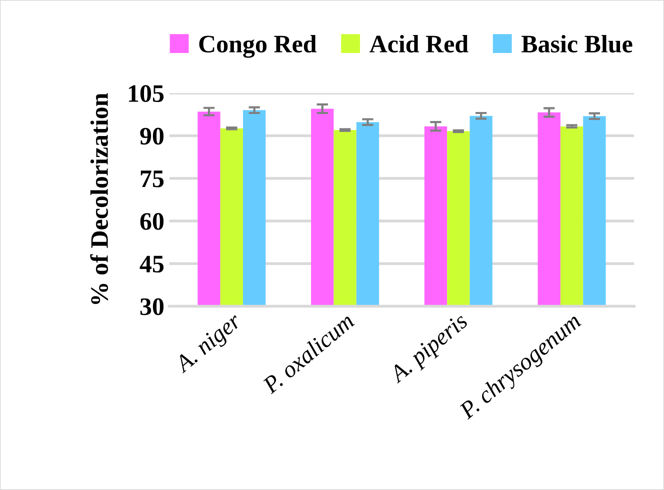  Describe the element at coordinates (258, 46) in the screenshot. I see `legend-label: Congo Red` at that location.